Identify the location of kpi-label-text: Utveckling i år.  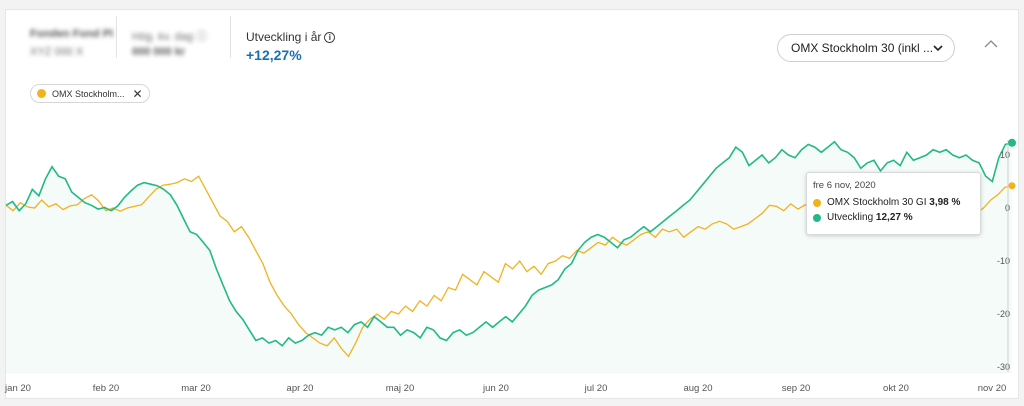
(284, 37).